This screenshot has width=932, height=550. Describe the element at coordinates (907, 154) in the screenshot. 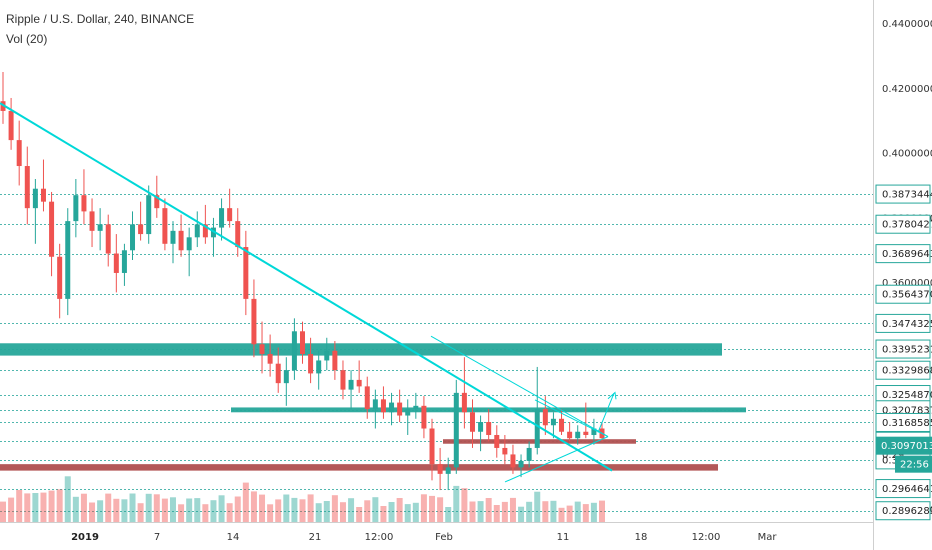

I see `y-axis-tick-label: 0.4000000` at that location.